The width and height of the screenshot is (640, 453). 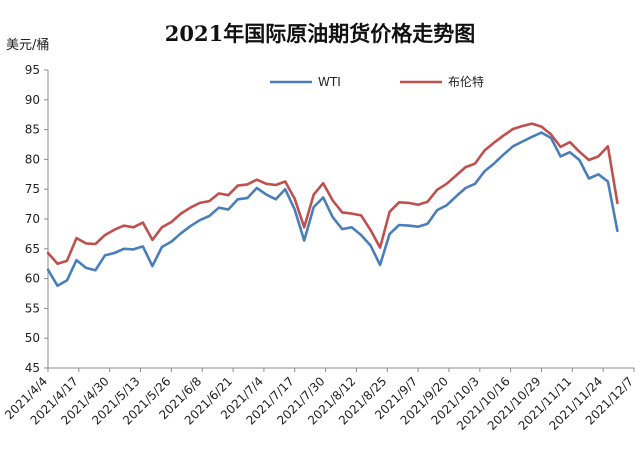 I want to click on legend-label-wti: WTI, so click(x=329, y=82).